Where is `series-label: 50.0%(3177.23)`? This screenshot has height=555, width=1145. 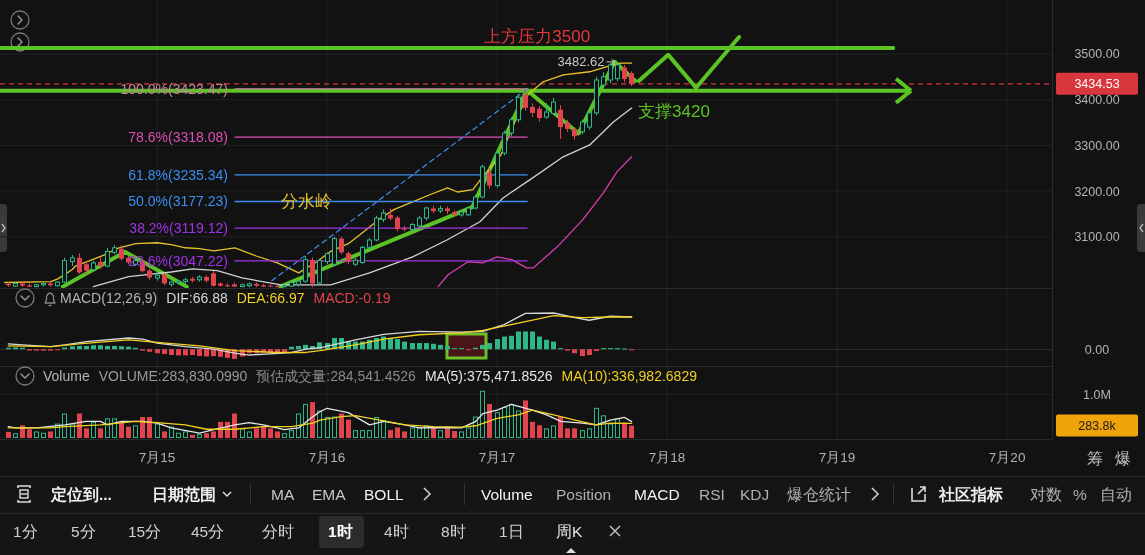
series-label: 50.0%(3177.23) is located at coordinates (178, 201).